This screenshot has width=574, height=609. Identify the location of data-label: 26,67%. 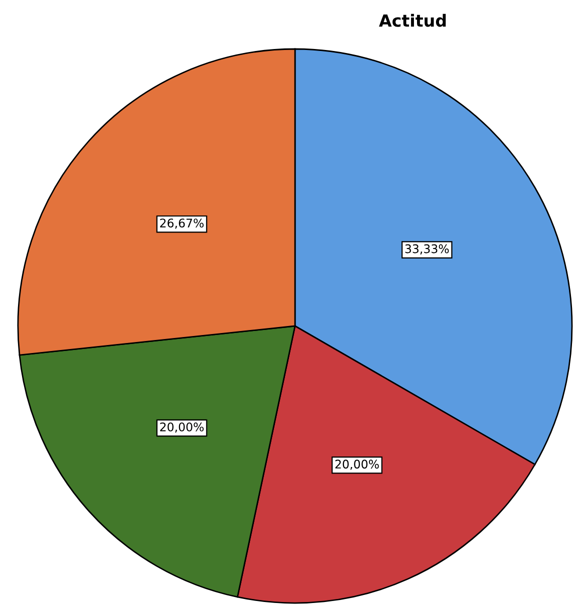
(182, 223).